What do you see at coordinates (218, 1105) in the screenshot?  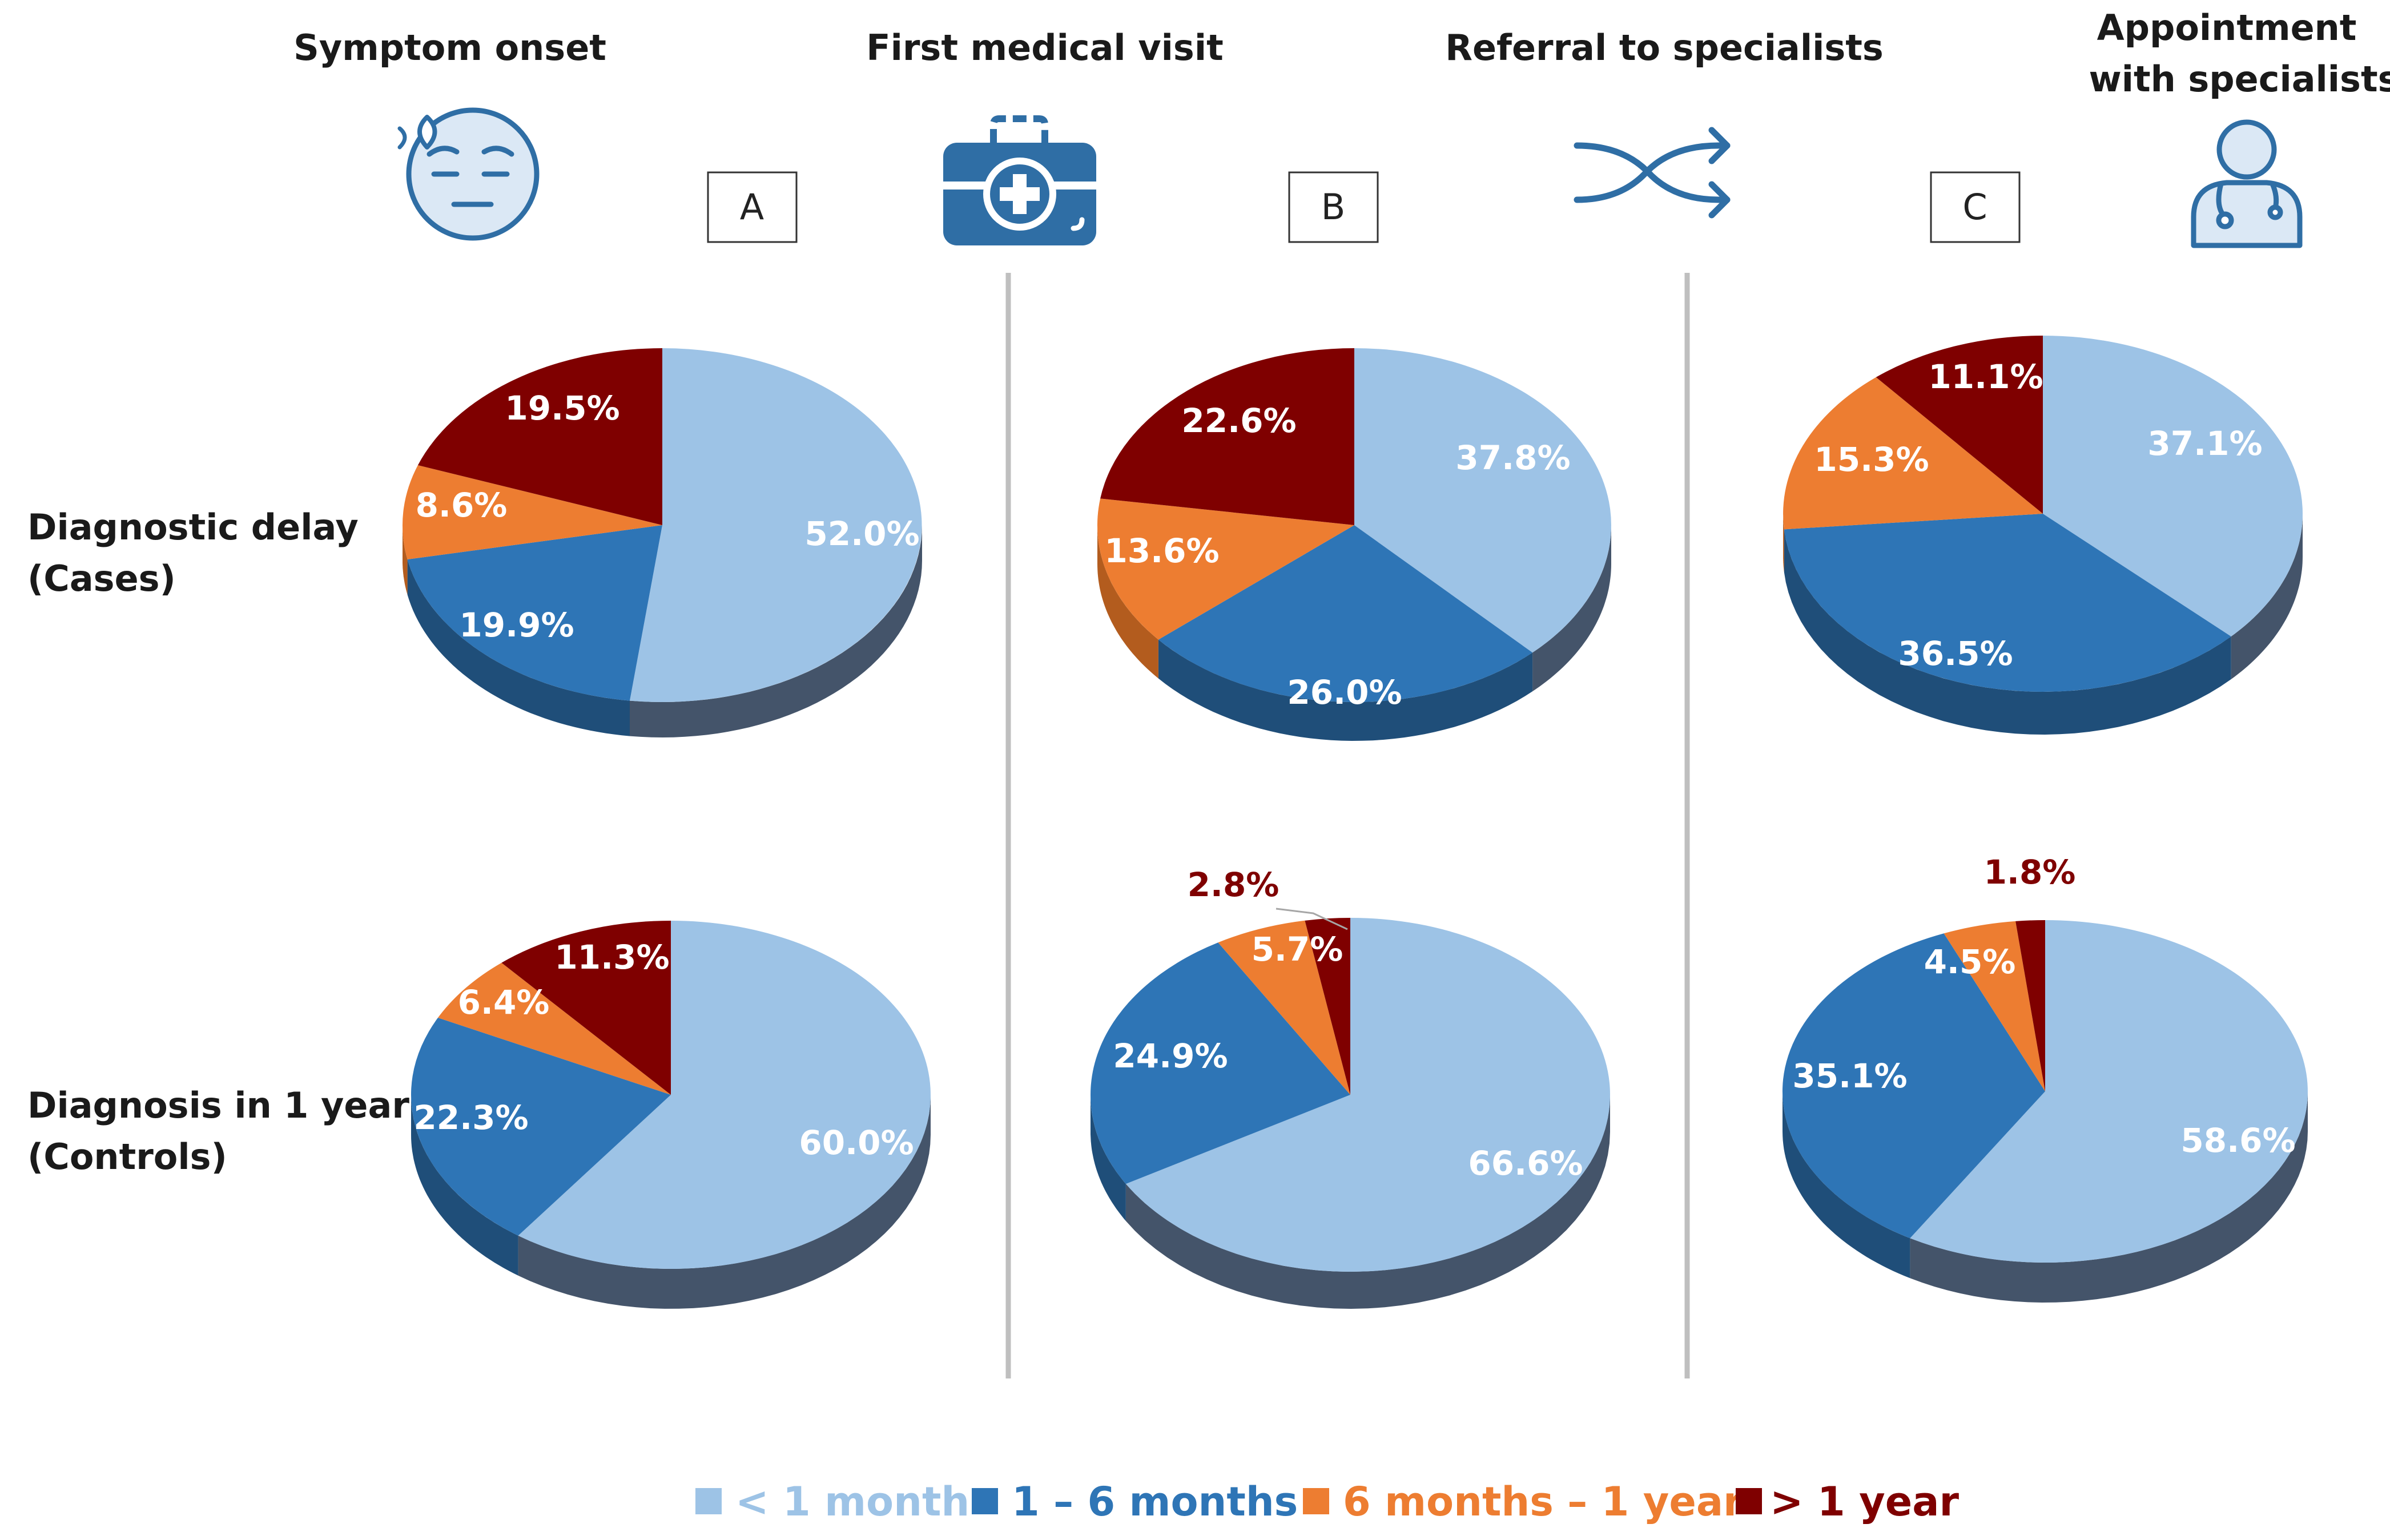 I see `row-label-controls-line1: Diagnosis in 1 year` at bounding box center [218, 1105].